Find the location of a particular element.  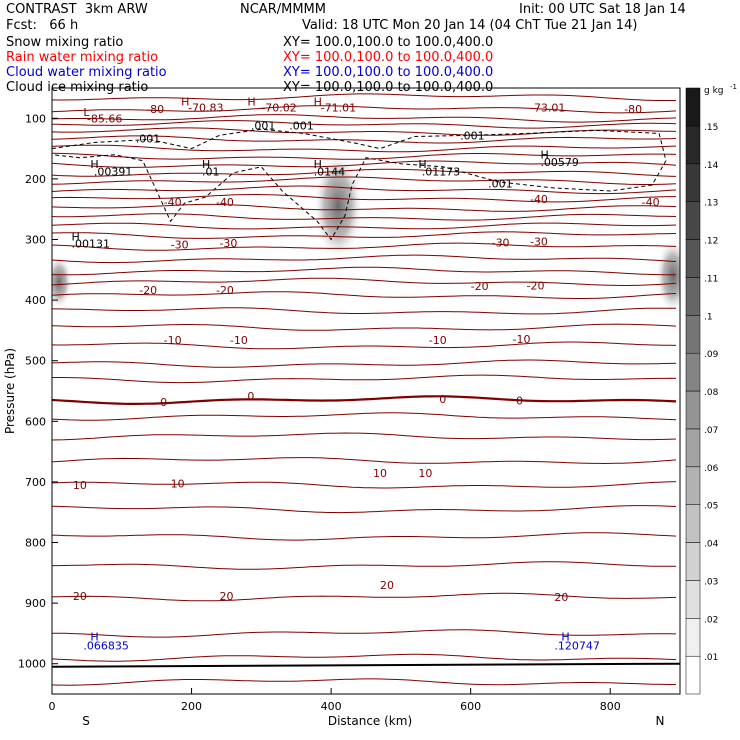

colorbar-unit-exponent: -1 is located at coordinates (733, 87).